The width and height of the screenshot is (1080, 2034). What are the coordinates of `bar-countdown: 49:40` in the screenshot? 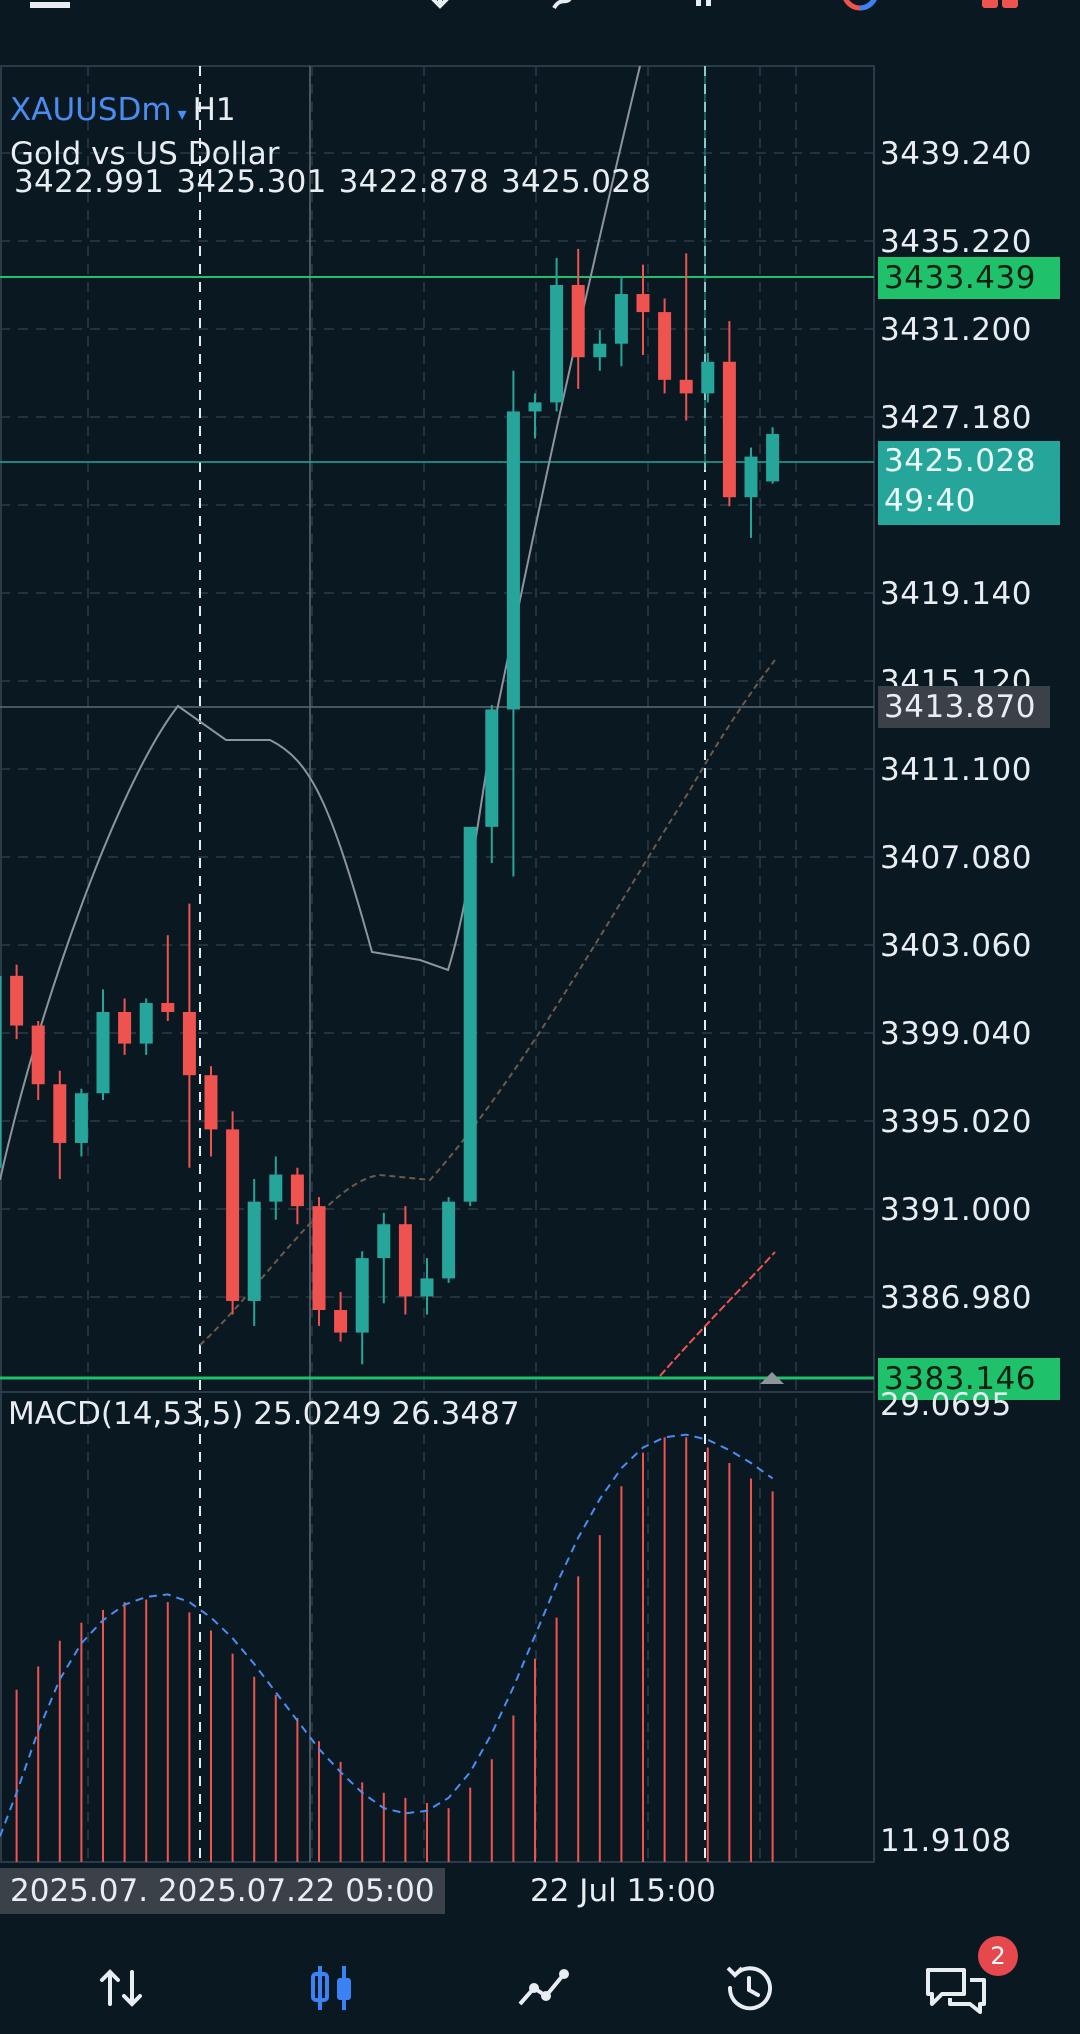 It's located at (930, 501).